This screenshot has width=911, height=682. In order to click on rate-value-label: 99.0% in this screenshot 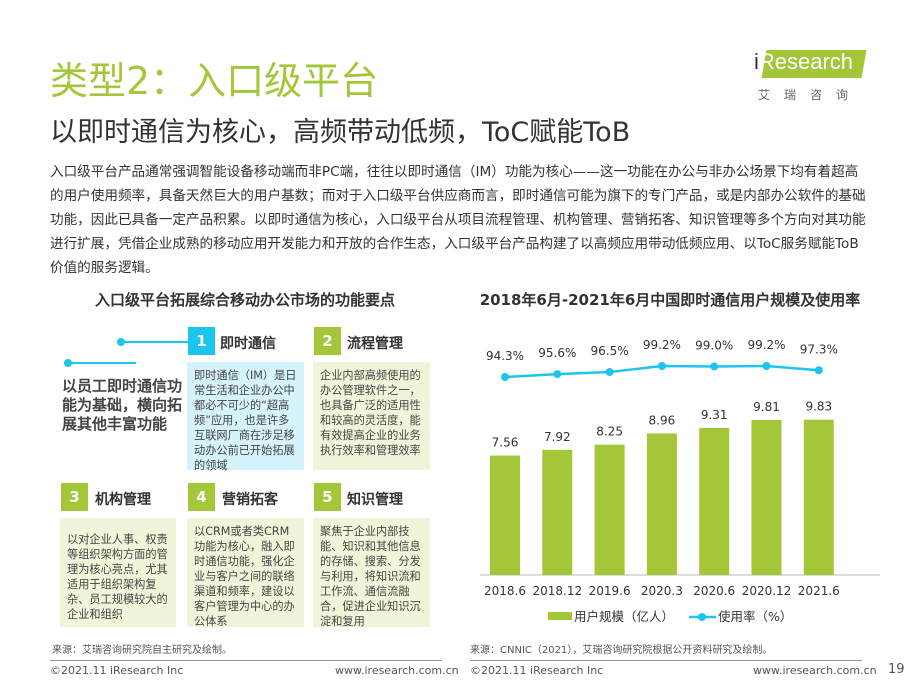, I will do `click(714, 345)`.